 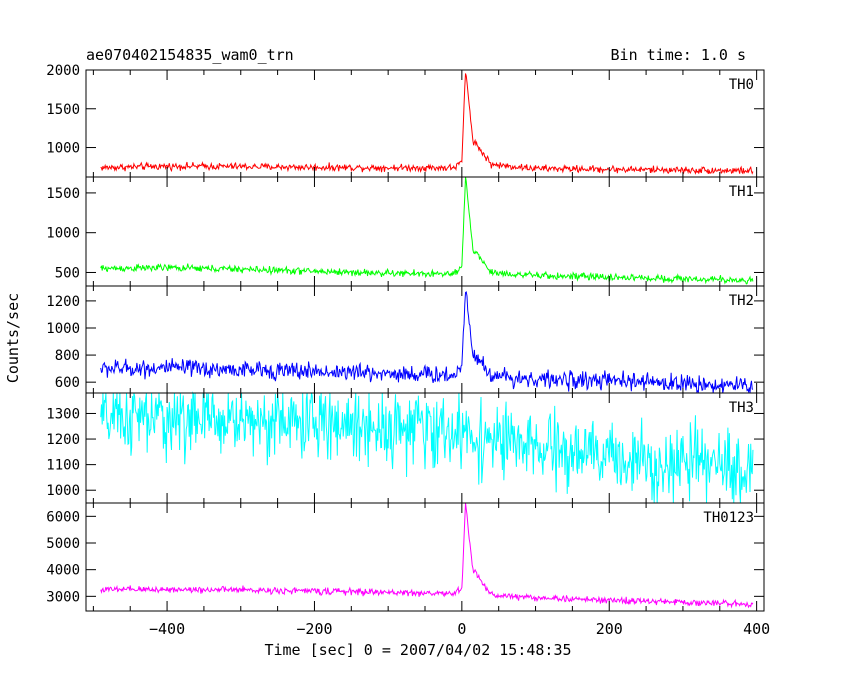 I want to click on panel-th2: 600 800 1000 1200 TH2, so click(x=405, y=339).